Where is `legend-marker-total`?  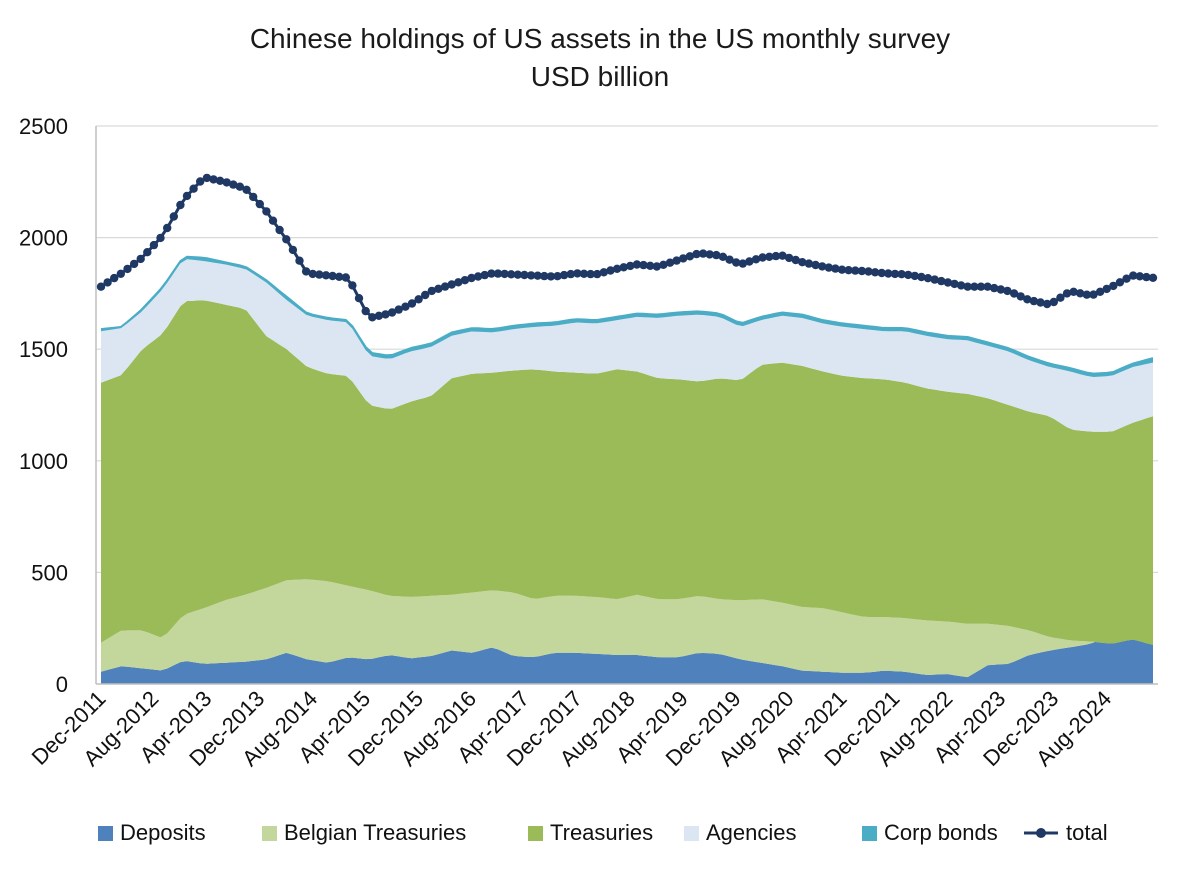 legend-marker-total is located at coordinates (1041, 833).